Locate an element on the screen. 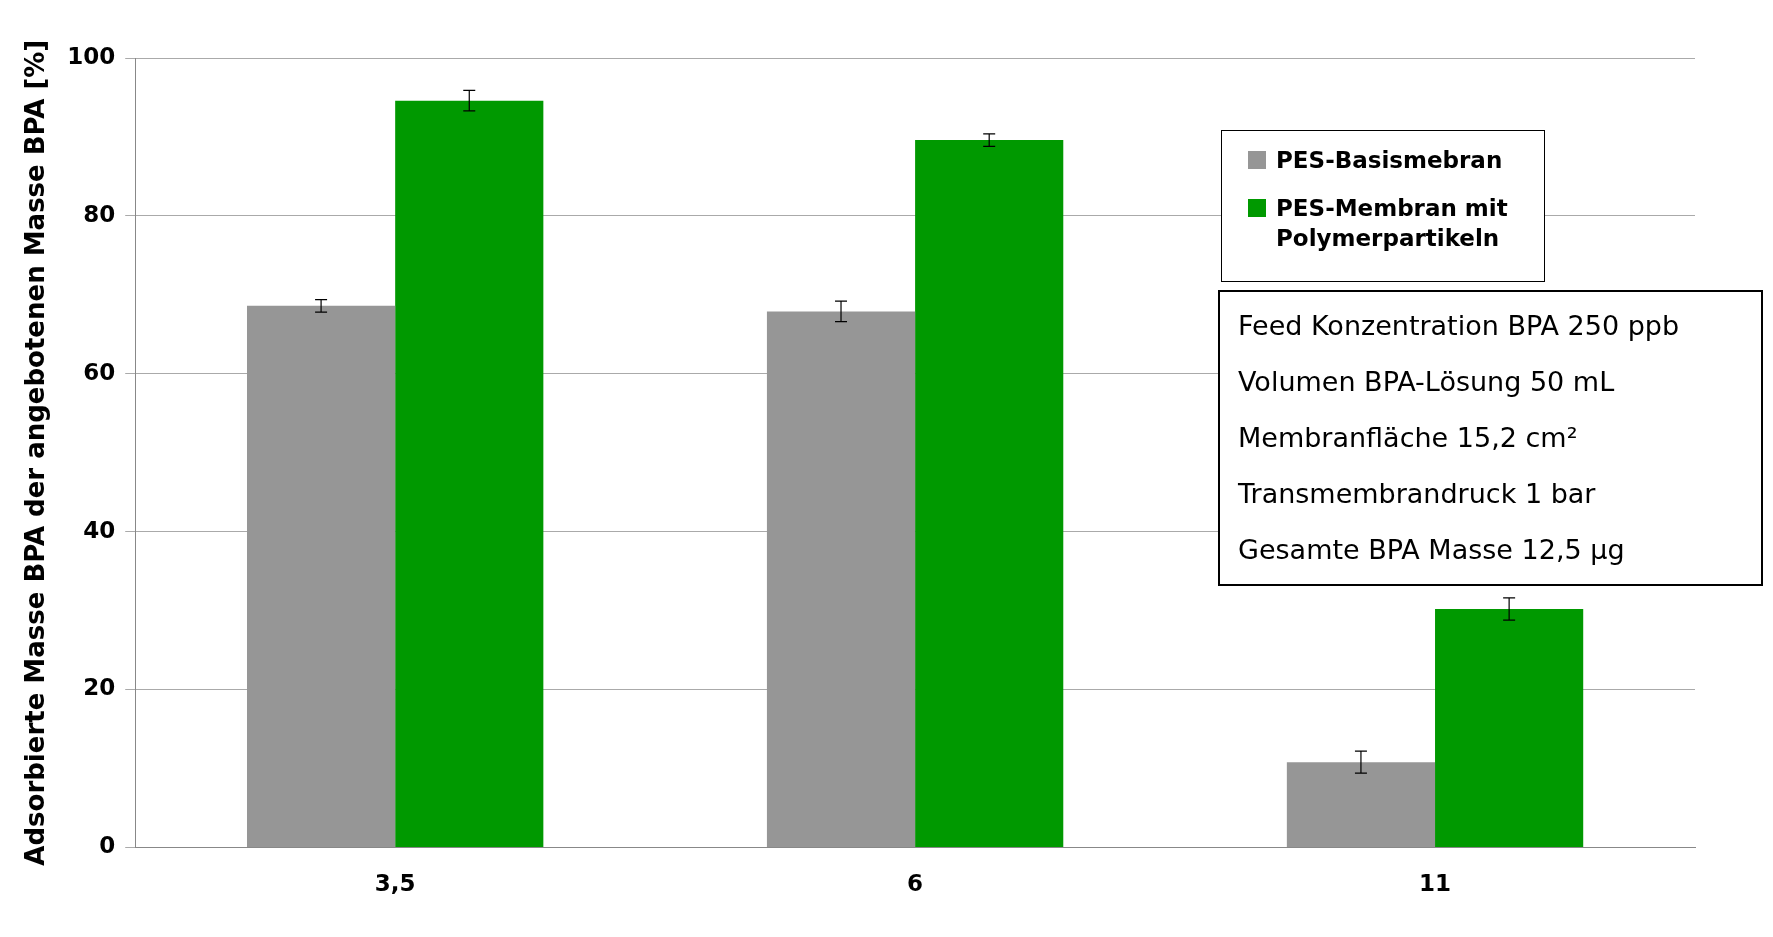 This screenshot has width=1773, height=937. y-tick-label: 60 is located at coordinates (99, 371).